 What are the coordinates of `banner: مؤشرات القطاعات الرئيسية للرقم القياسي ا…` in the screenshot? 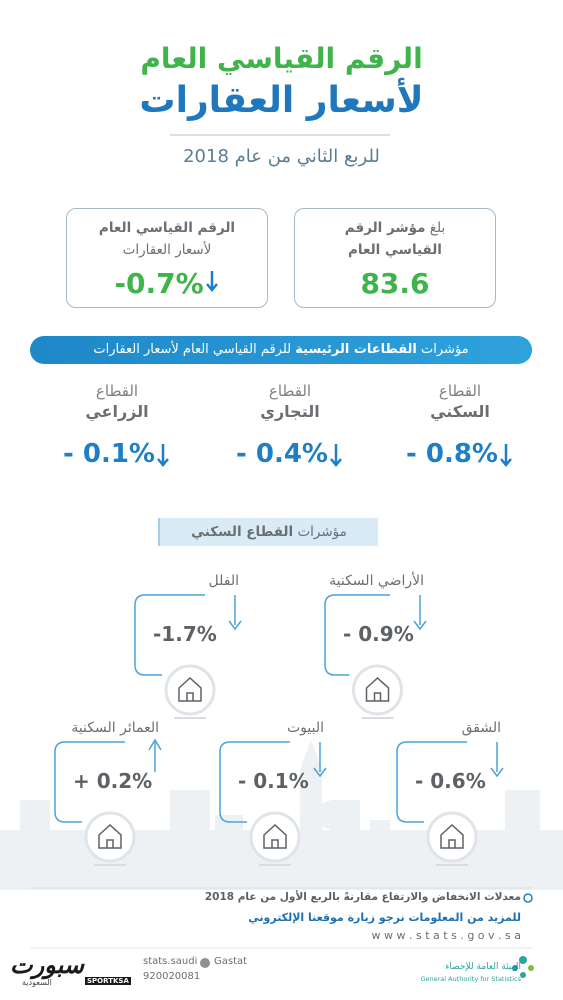 It's located at (281, 350).